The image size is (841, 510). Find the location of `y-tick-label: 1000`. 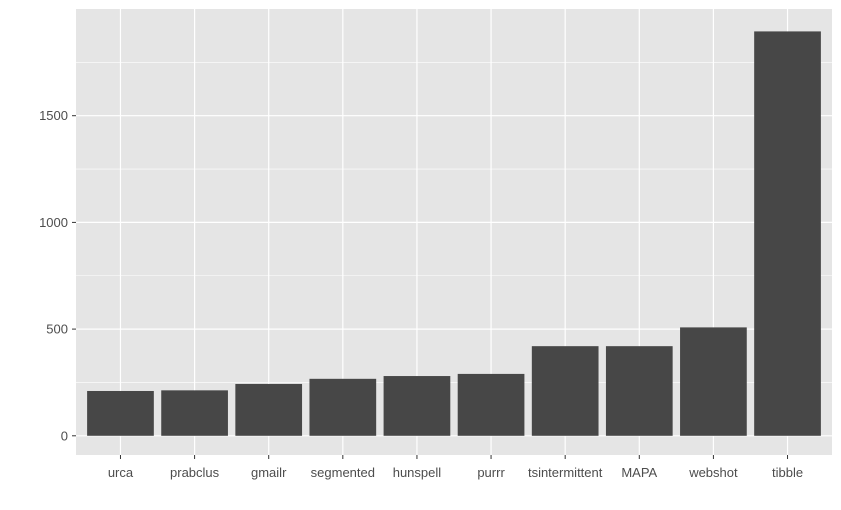

y-tick-label: 1000 is located at coordinates (53, 222).